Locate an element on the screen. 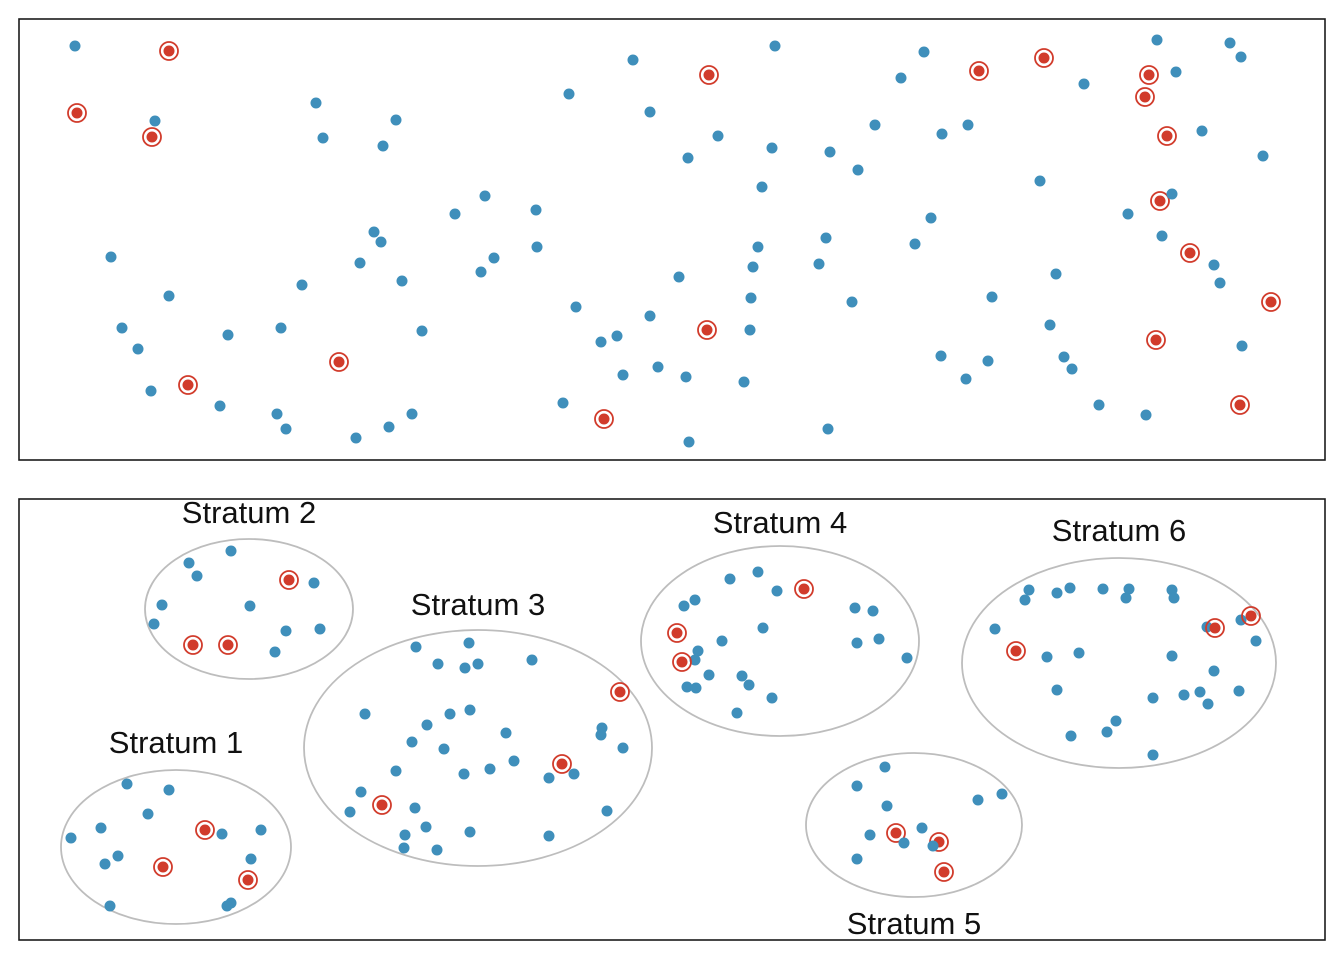 The height and width of the screenshot is (960, 1344). stratum-1-sample-ring is located at coordinates (163, 867).